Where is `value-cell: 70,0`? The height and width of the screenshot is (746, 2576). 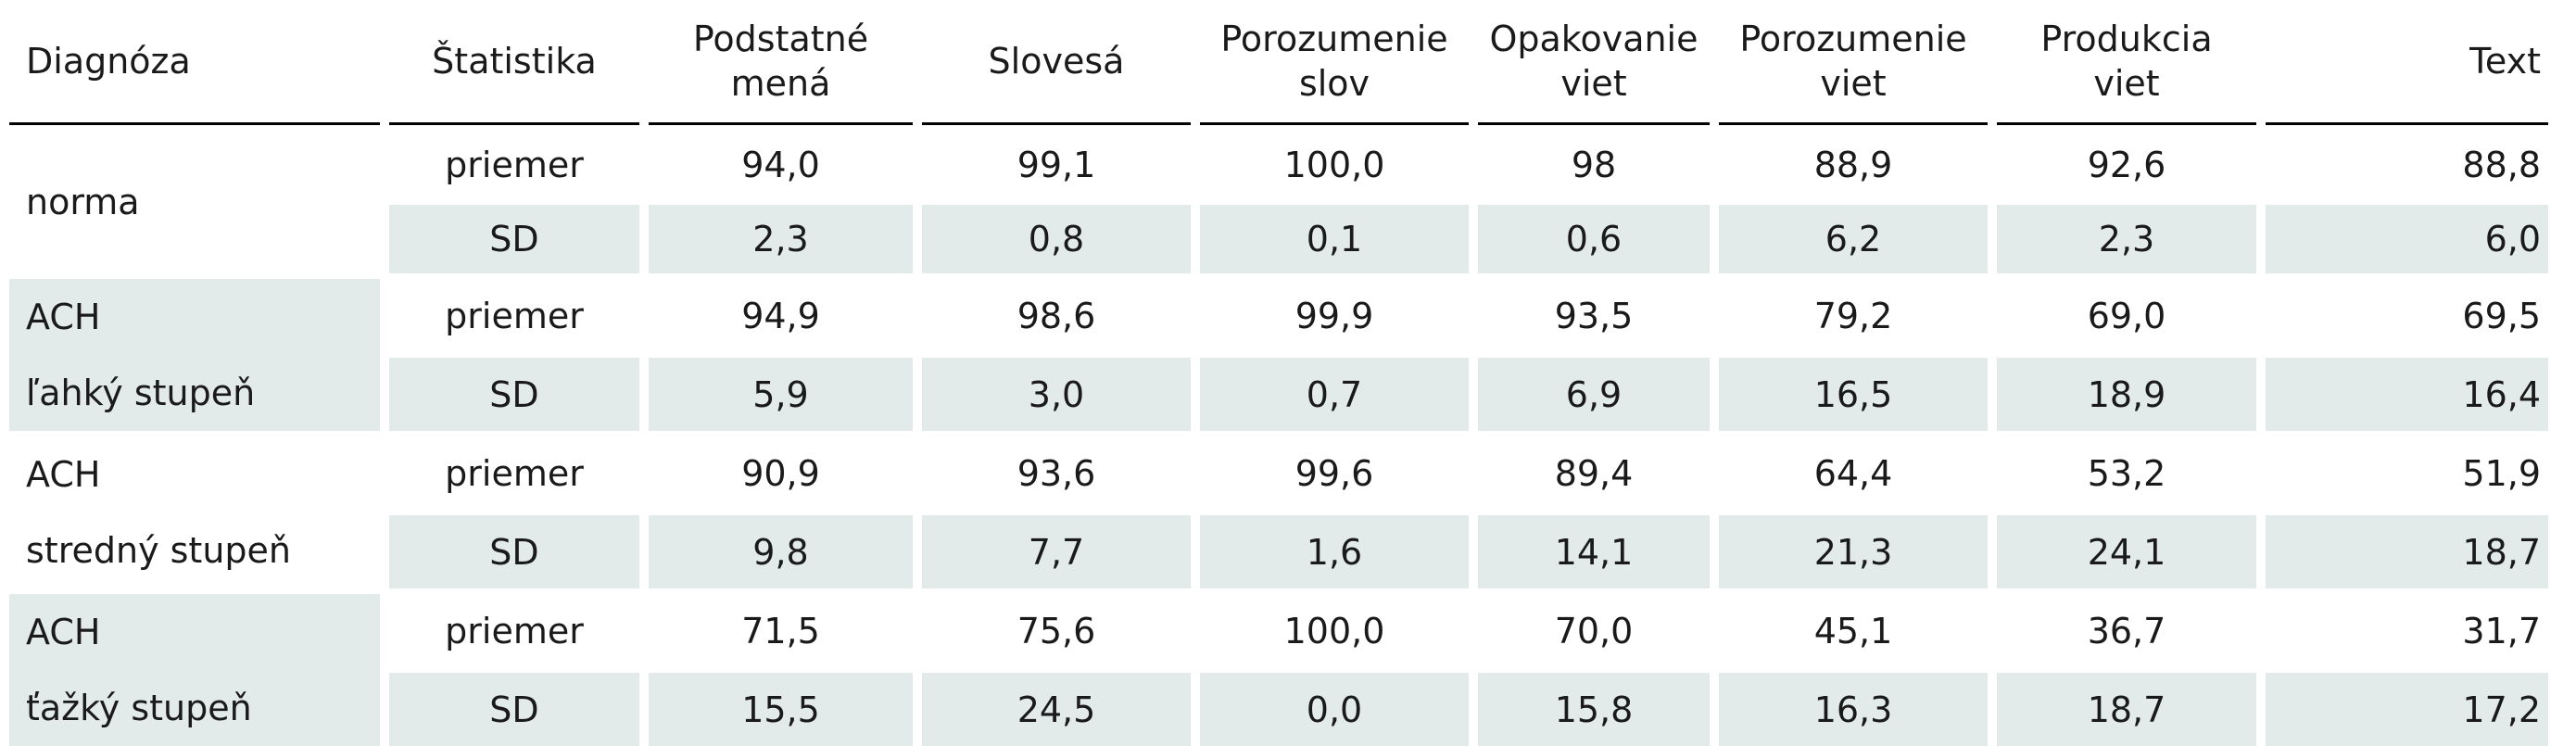
value-cell: 70,0 is located at coordinates (1594, 627).